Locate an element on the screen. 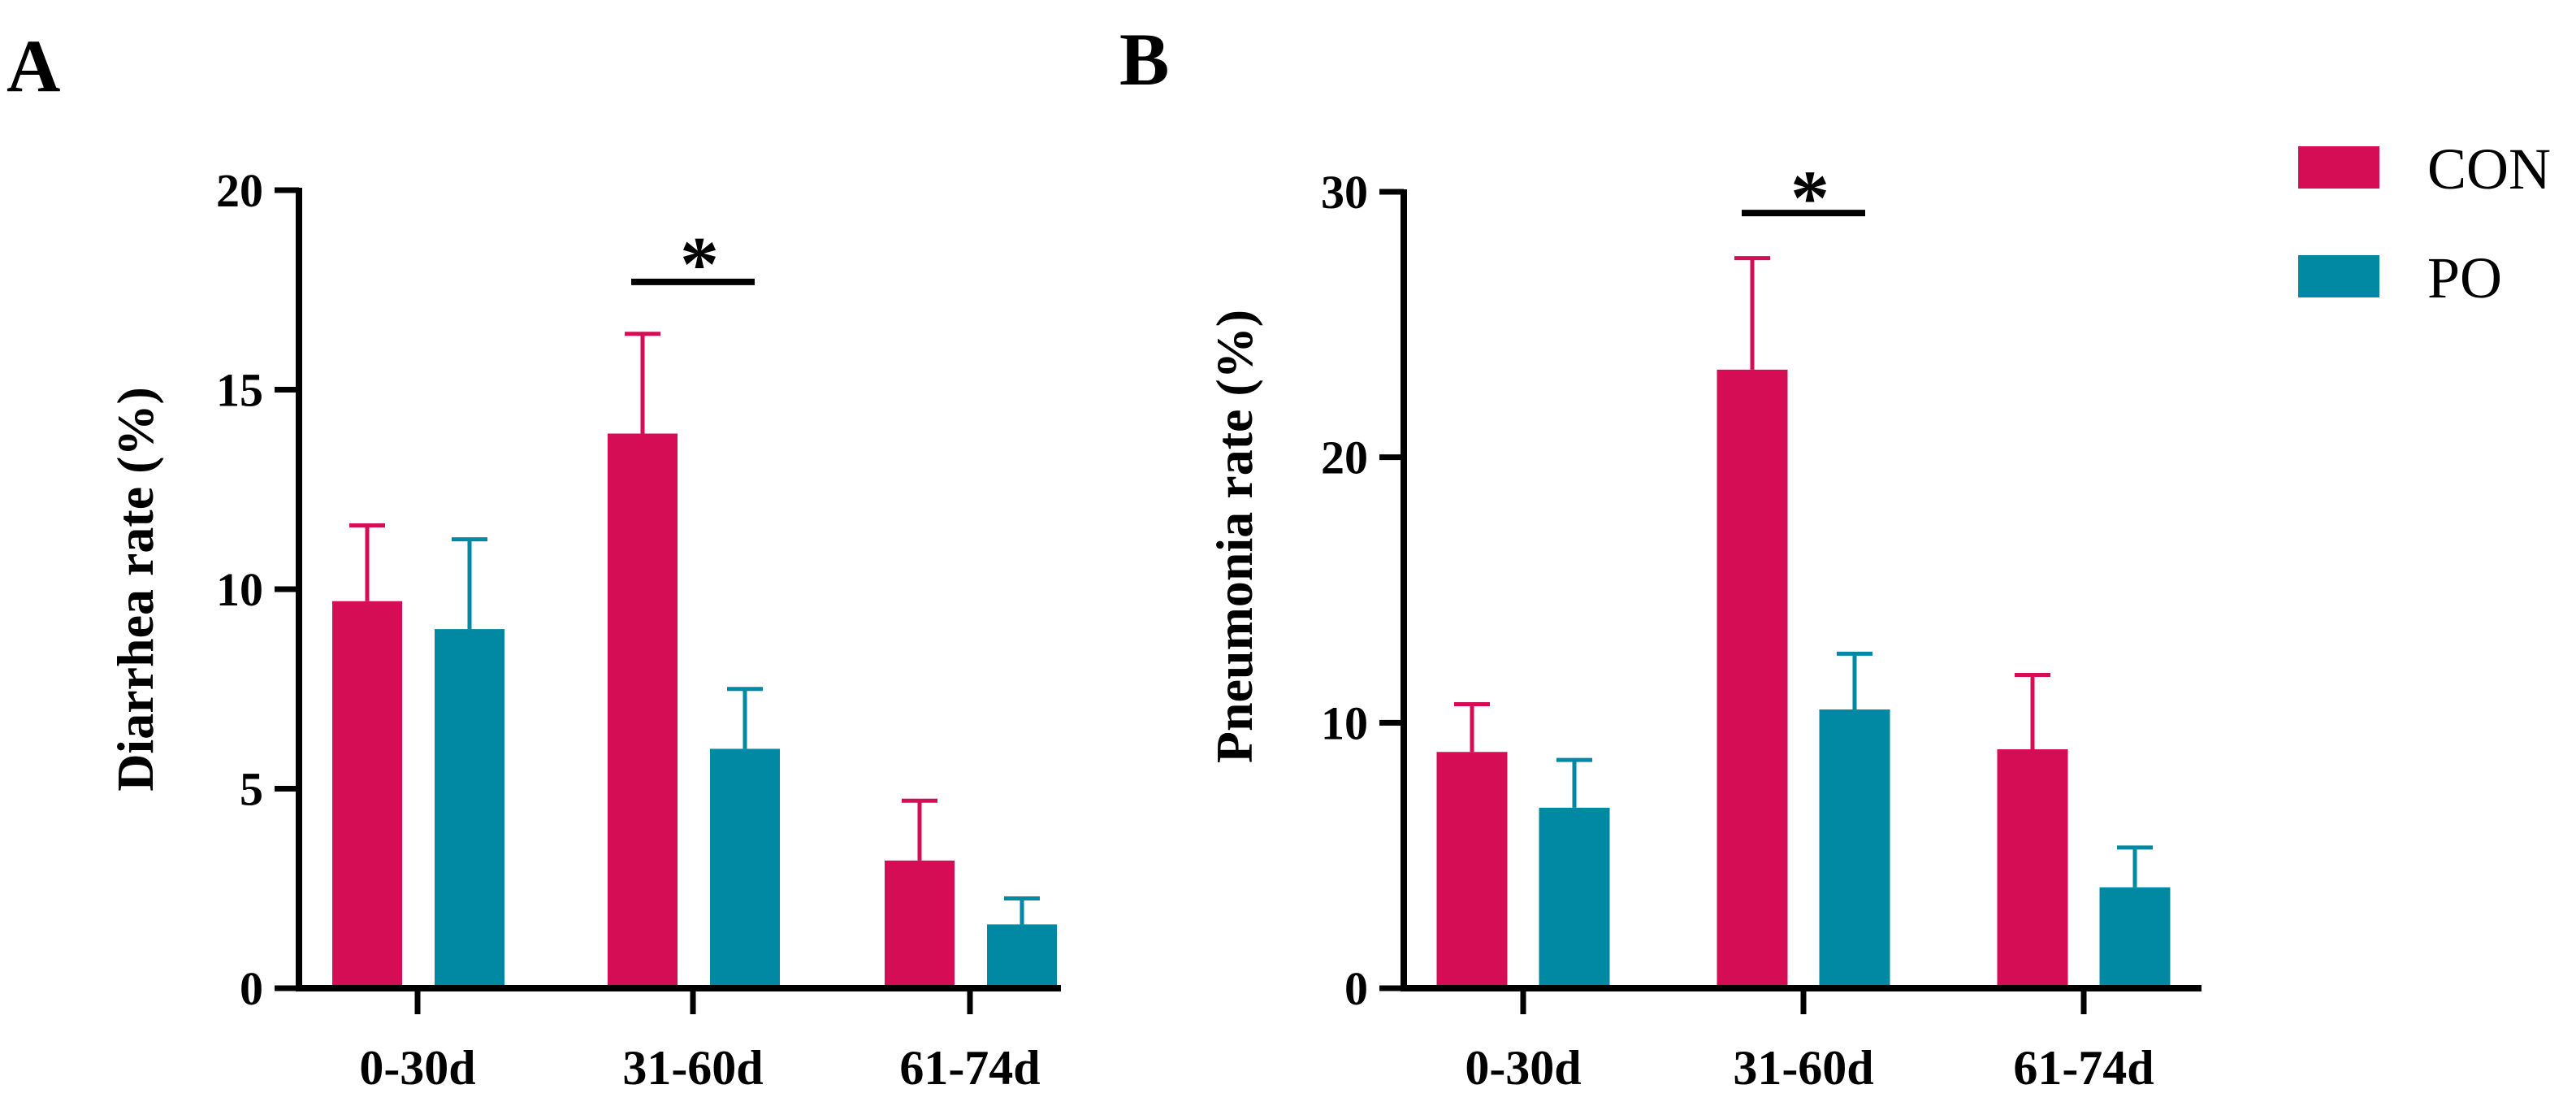 The image size is (2576, 1115). y-tick-label-b-1: 10 is located at coordinates (1345, 722).